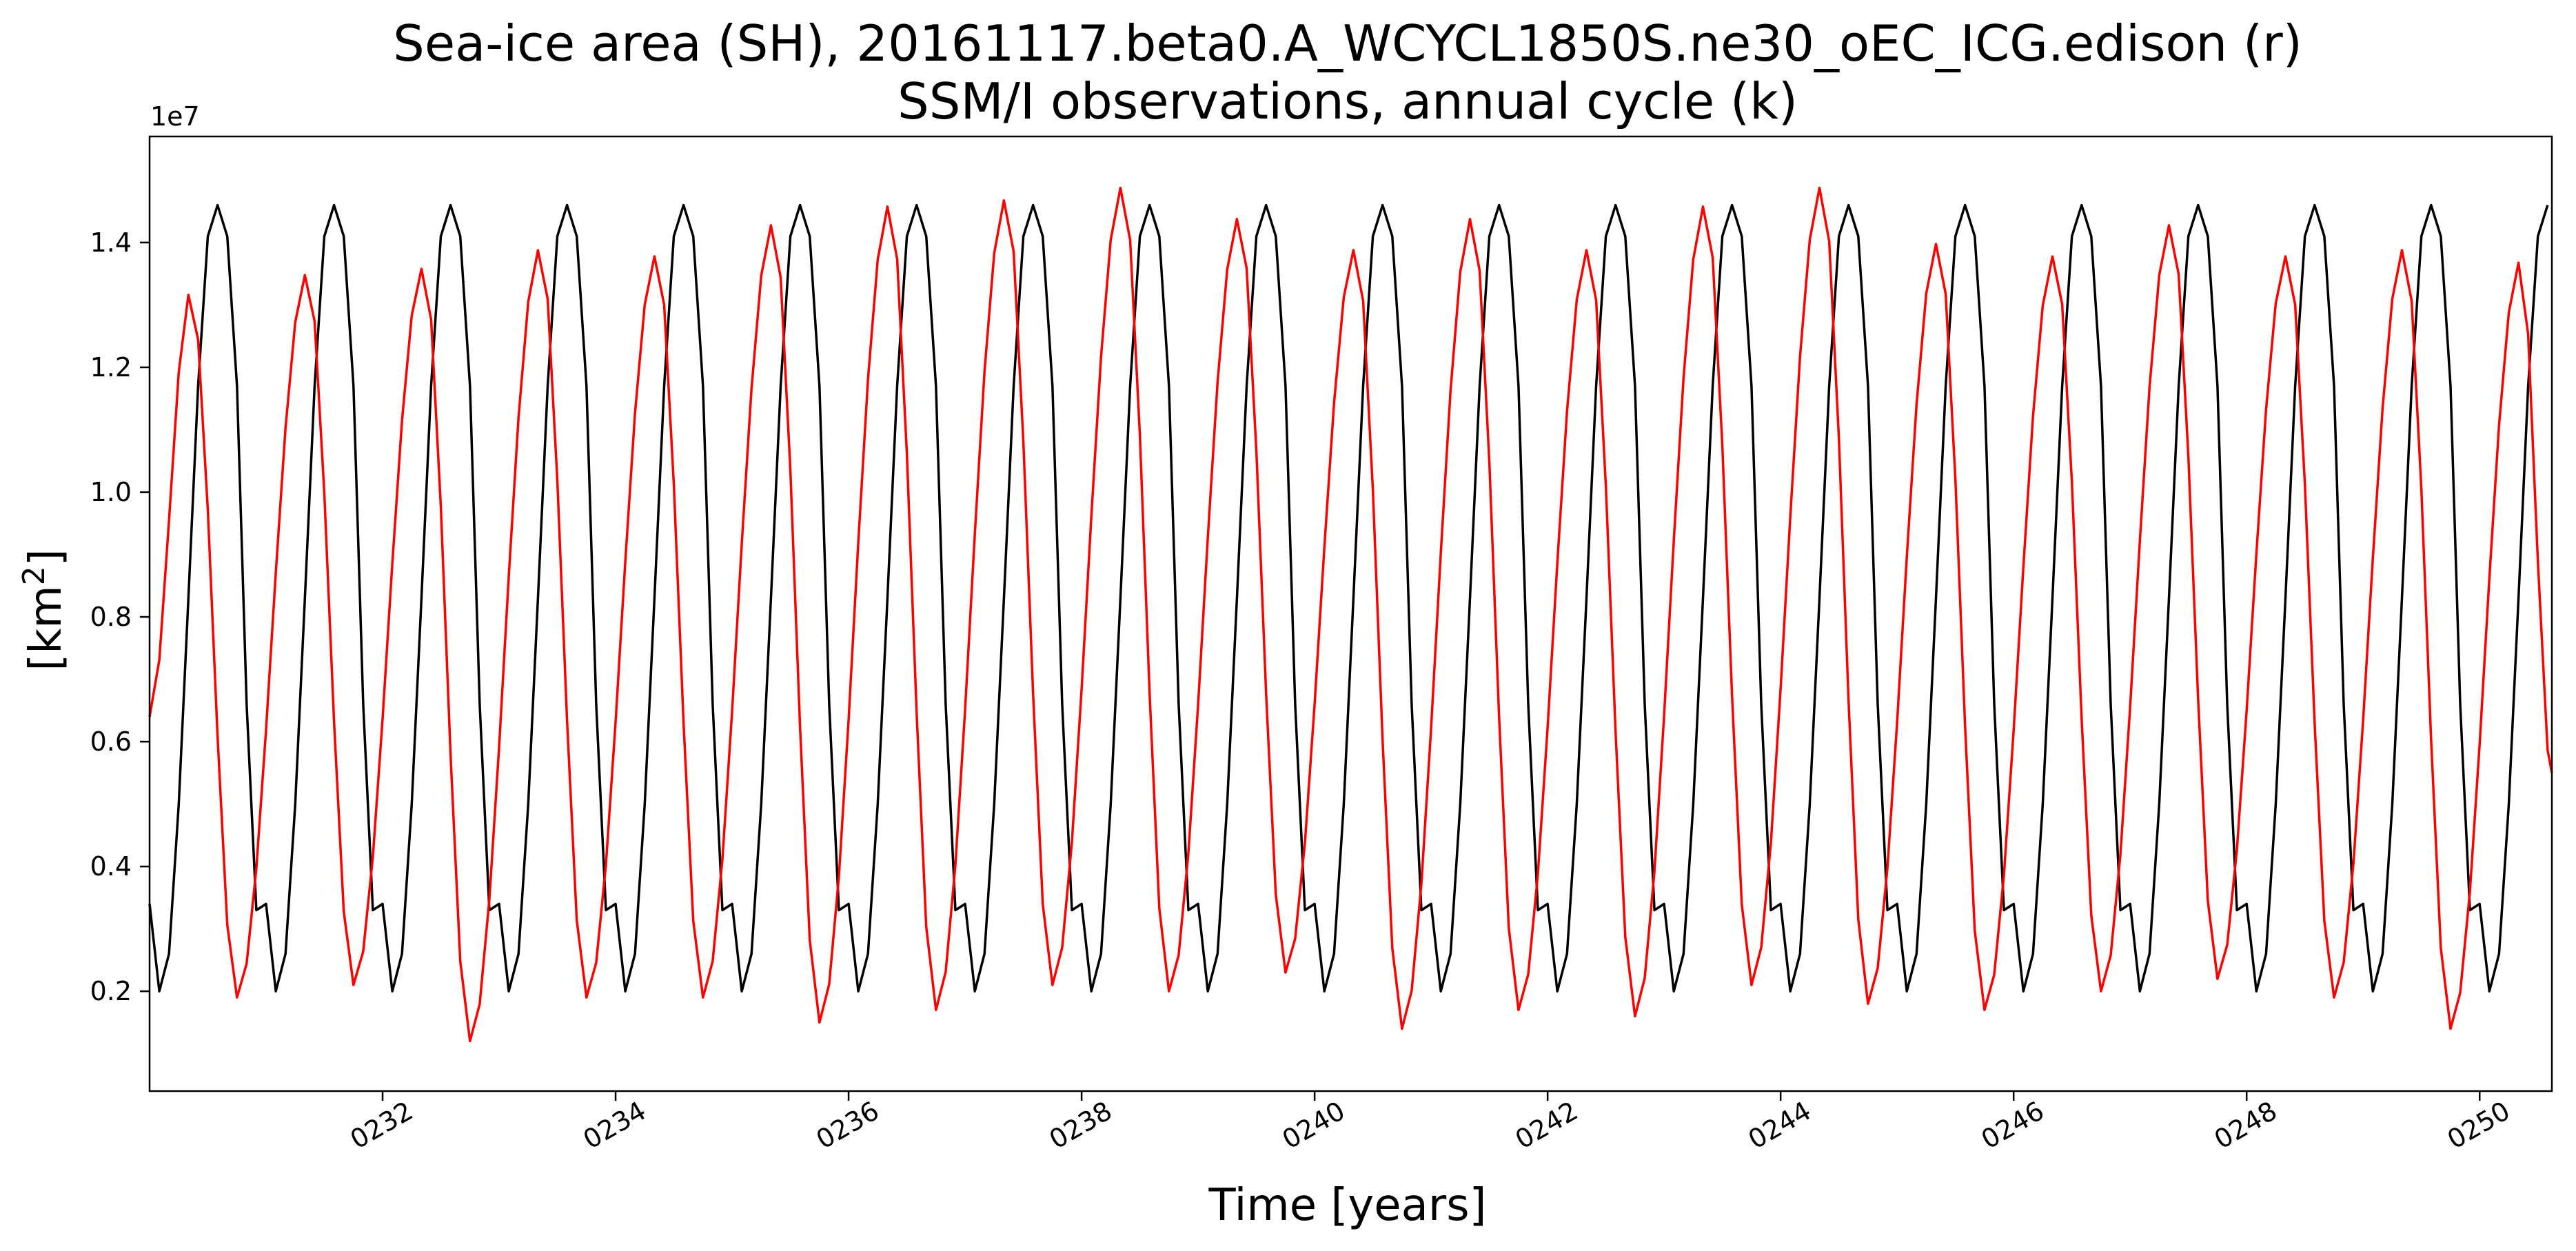  Describe the element at coordinates (111, 991) in the screenshot. I see `y-tick-label: 0.2` at that location.